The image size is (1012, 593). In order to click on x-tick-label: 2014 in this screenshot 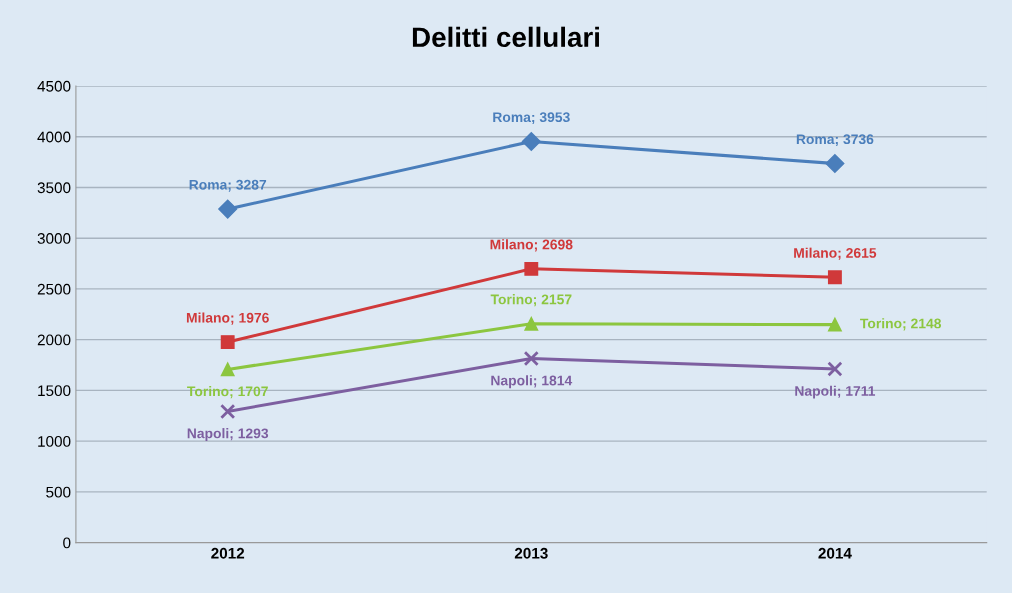, I will do `click(835, 553)`.